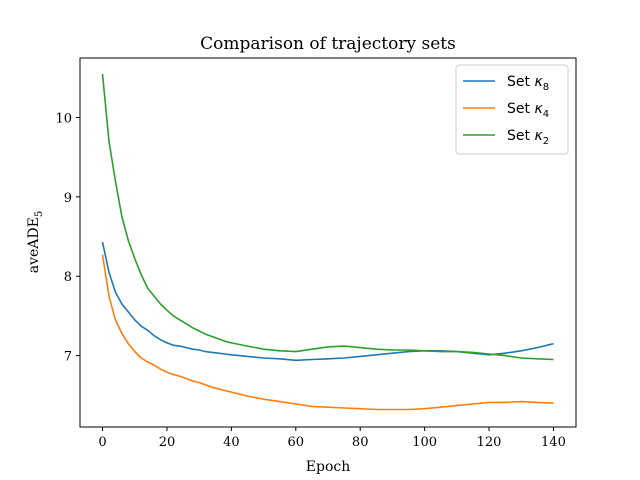 Image resolution: width=640 pixels, height=480 pixels. Describe the element at coordinates (489, 442) in the screenshot. I see `x-tick-label: 120` at that location.